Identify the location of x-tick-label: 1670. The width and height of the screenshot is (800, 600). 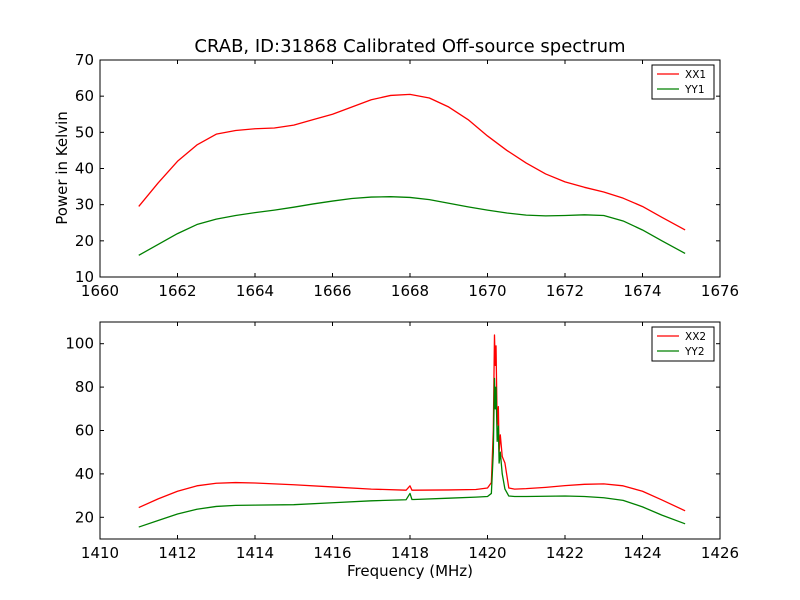
(487, 291).